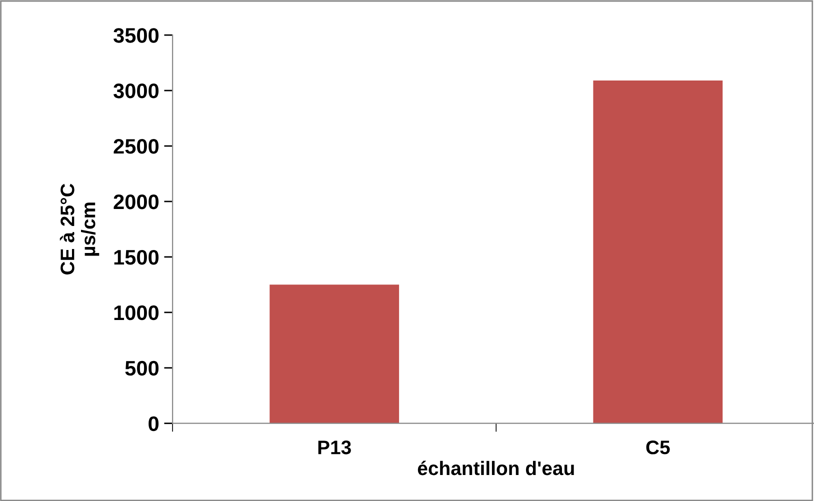 This screenshot has height=501, width=814. What do you see at coordinates (136, 202) in the screenshot?
I see `y-tick-label: 2000` at bounding box center [136, 202].